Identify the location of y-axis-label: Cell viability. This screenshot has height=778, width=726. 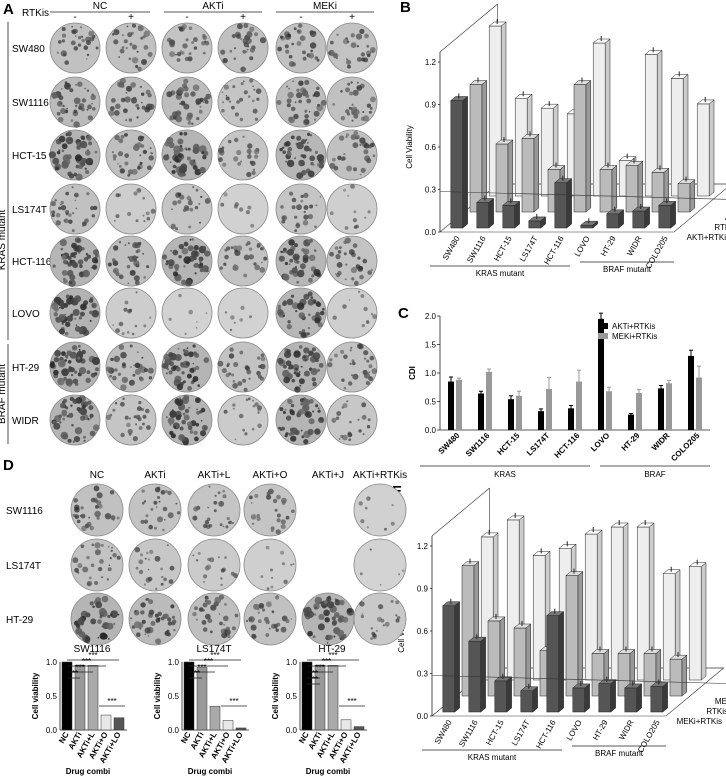
(275, 695).